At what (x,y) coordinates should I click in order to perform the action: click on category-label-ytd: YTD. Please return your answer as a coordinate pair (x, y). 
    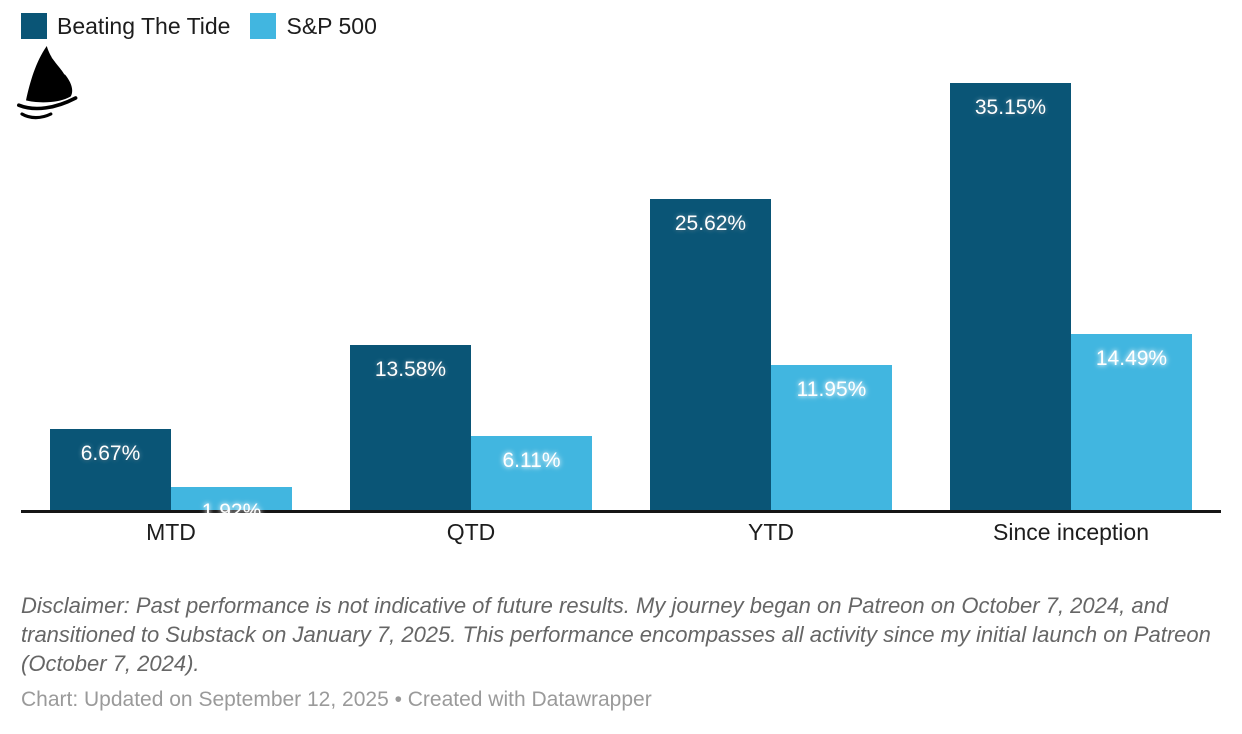
    Looking at the image, I should click on (771, 532).